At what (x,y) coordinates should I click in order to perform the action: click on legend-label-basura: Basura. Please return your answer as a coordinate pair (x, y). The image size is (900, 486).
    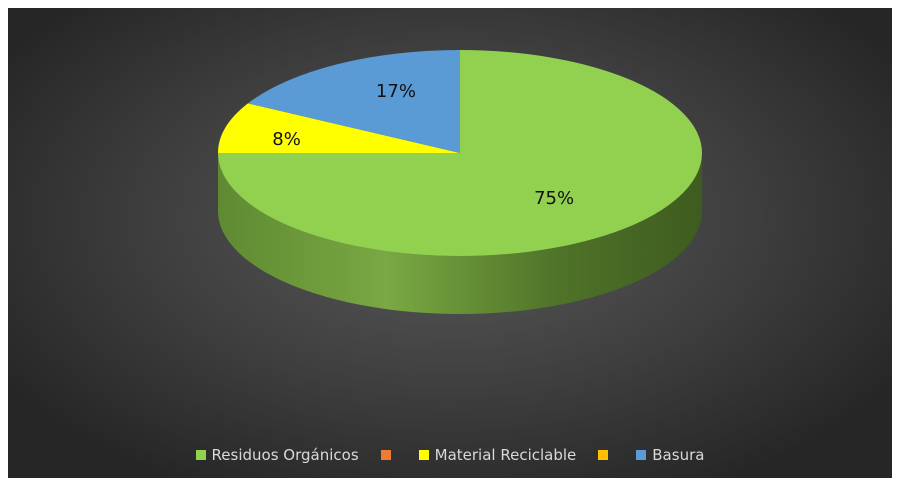
    Looking at the image, I should click on (678, 455).